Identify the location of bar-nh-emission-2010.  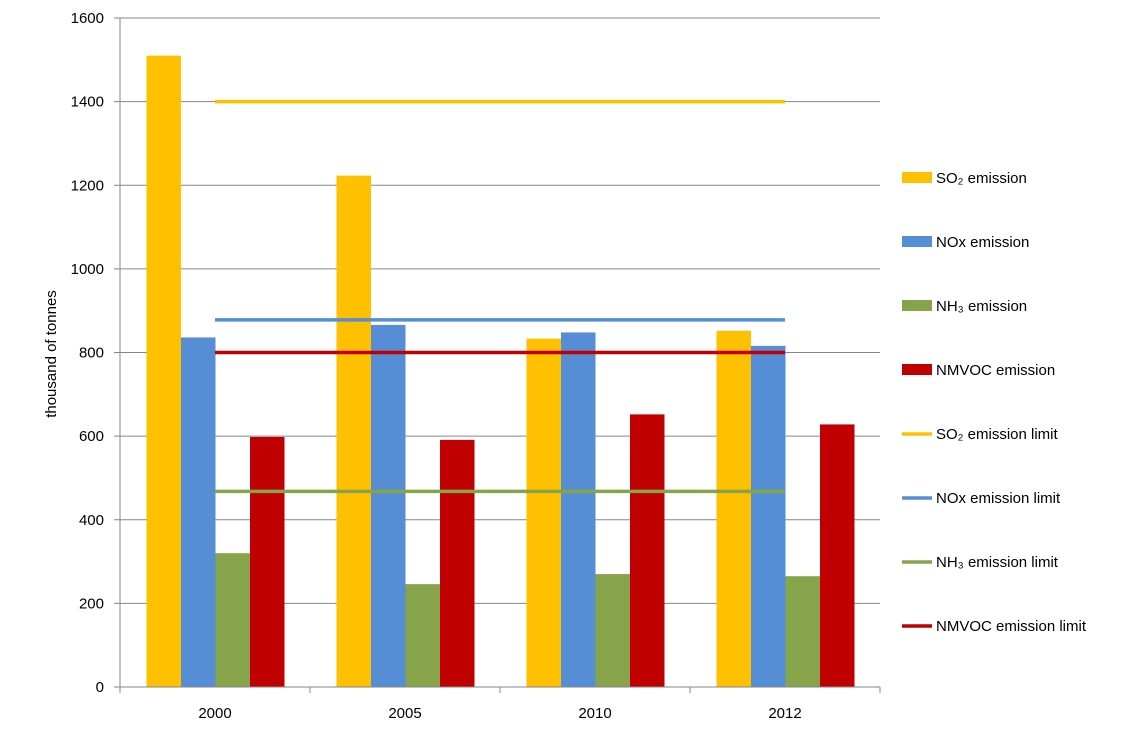
(612, 630).